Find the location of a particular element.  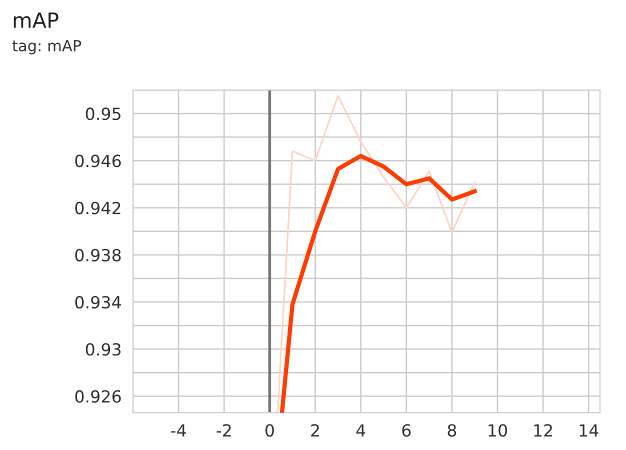

y-tick-label: 0.946 is located at coordinates (98, 161).